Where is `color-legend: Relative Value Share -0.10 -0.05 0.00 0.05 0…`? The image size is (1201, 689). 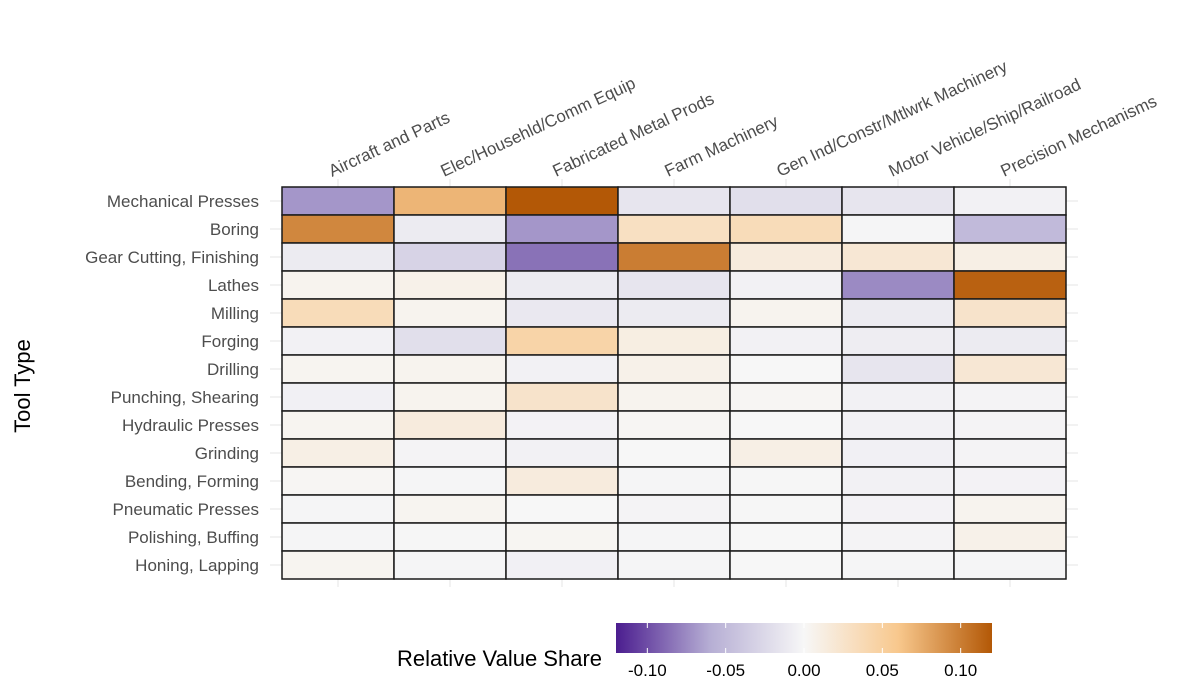
color-legend: Relative Value Share -0.10 -0.05 0.00 0.05 0… is located at coordinates (694, 651).